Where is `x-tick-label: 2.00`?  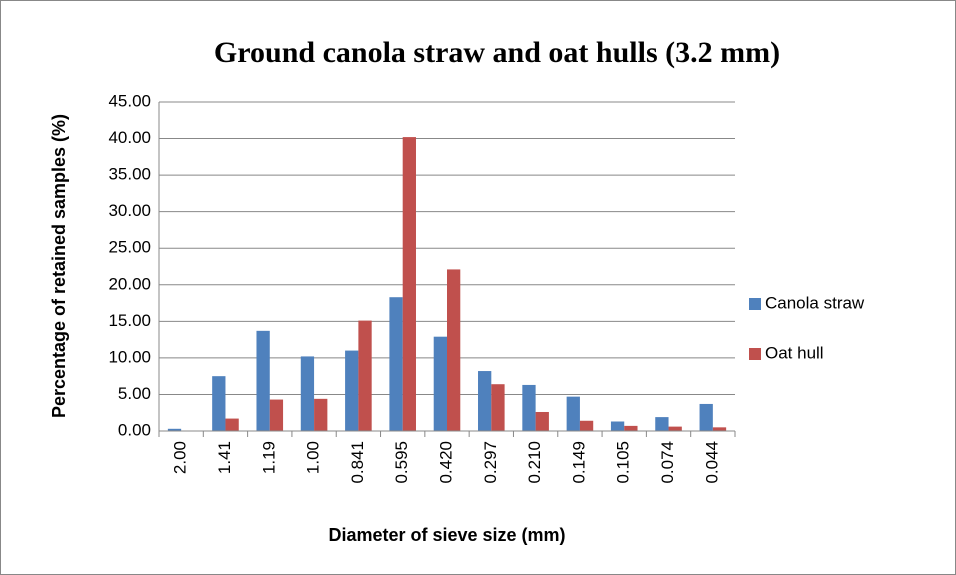 x-tick-label: 2.00 is located at coordinates (180, 457).